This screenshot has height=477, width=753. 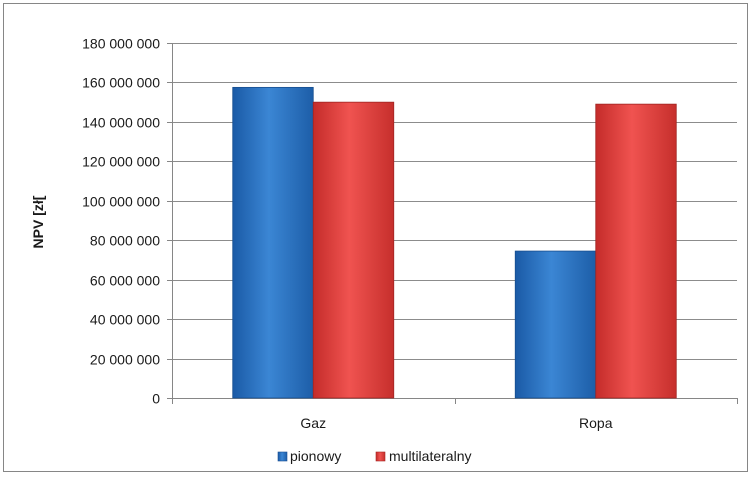 I want to click on y-tick-label: 120 000 000, so click(x=121, y=162).